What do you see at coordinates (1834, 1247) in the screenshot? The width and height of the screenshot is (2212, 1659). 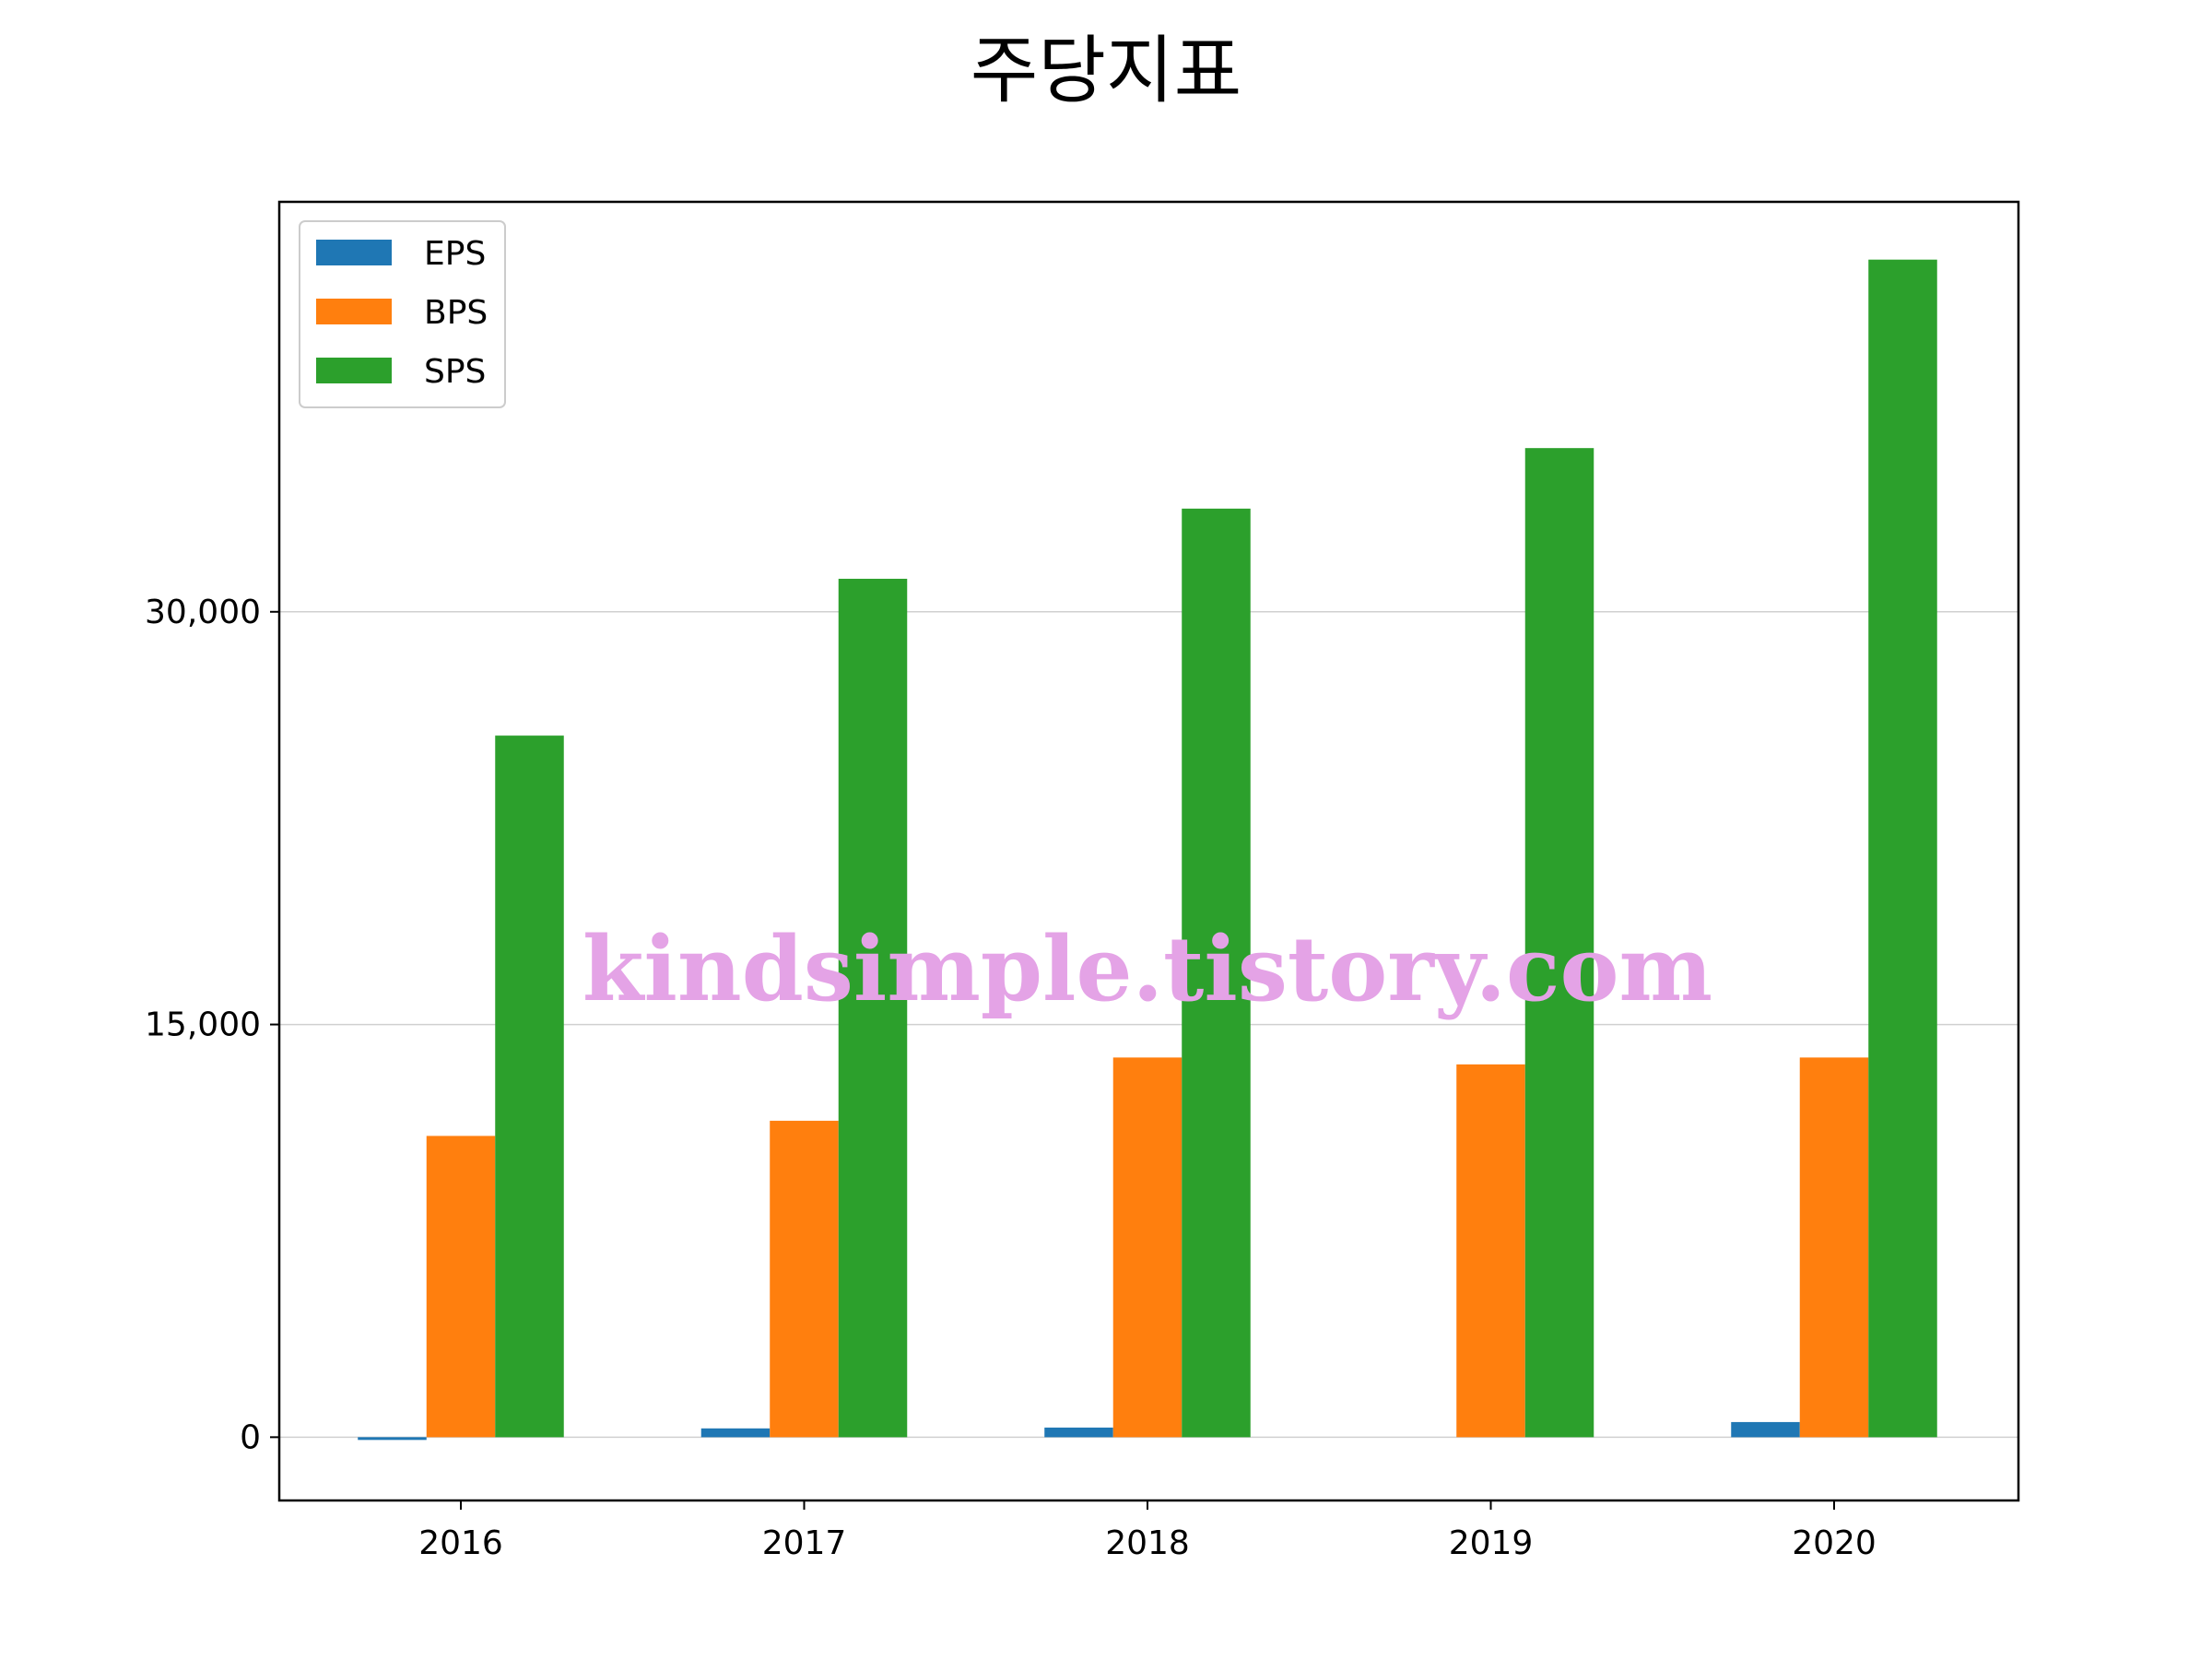 I see `bar-bps-2020` at bounding box center [1834, 1247].